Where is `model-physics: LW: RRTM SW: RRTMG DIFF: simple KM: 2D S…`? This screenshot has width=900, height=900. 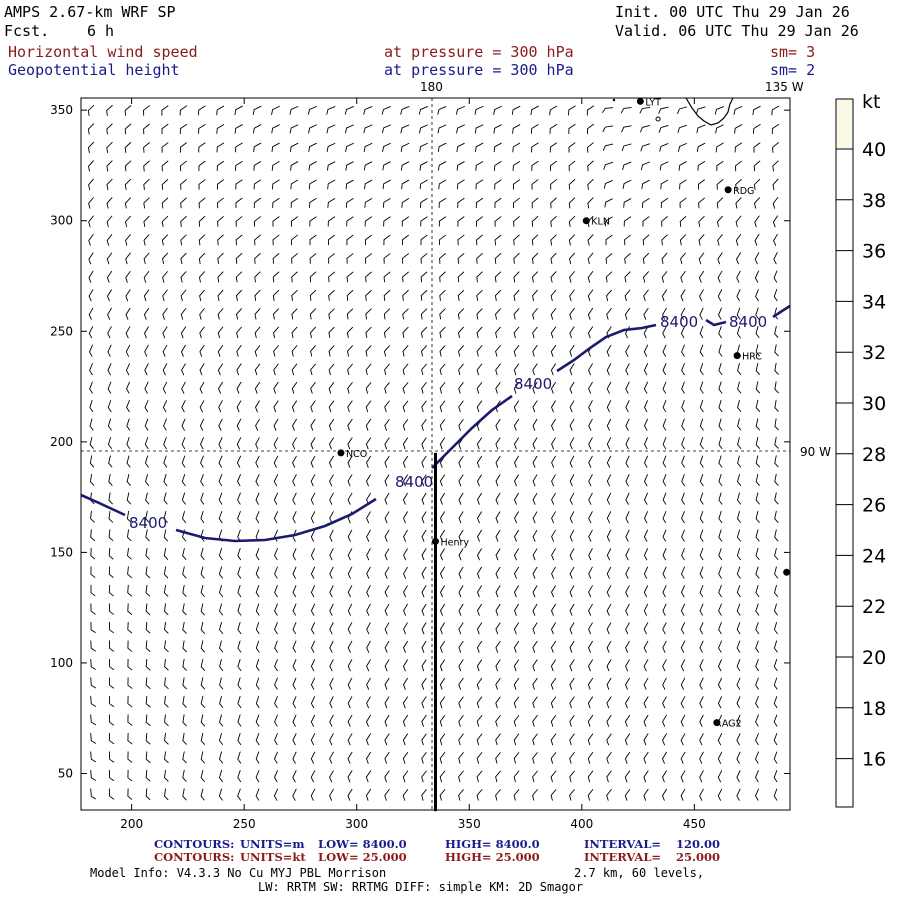 model-physics: LW: RRTM SW: RRTMG DIFF: simple KM: 2D S… is located at coordinates (420, 887).